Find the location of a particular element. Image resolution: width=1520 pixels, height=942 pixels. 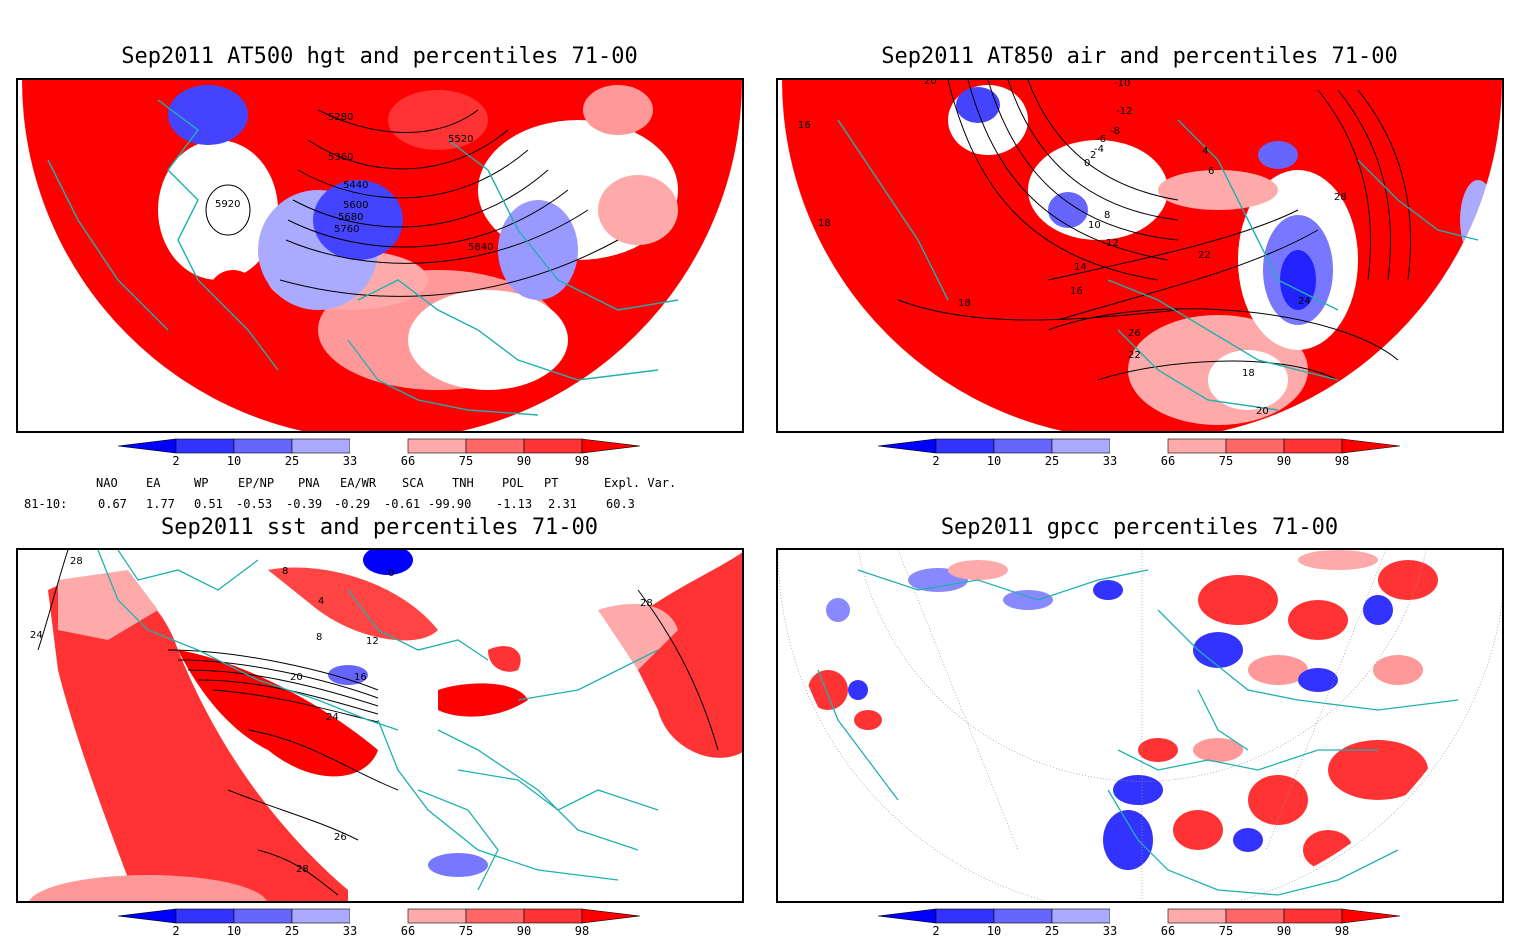

index-value: 0.67 is located at coordinates (112, 504).